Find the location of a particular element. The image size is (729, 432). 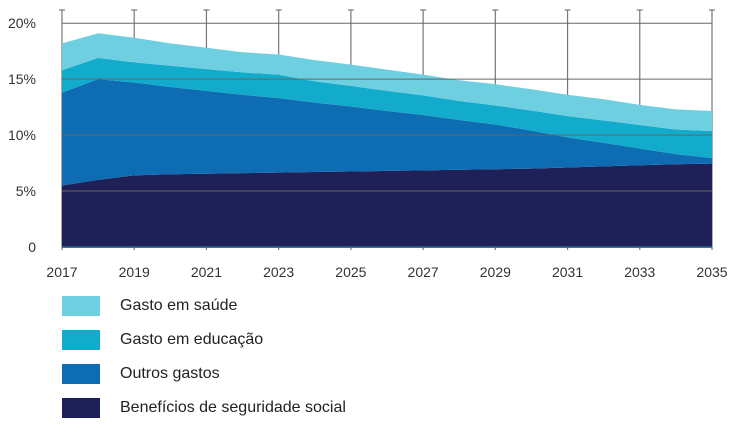

x-tick-label: 2029 is located at coordinates (495, 272).